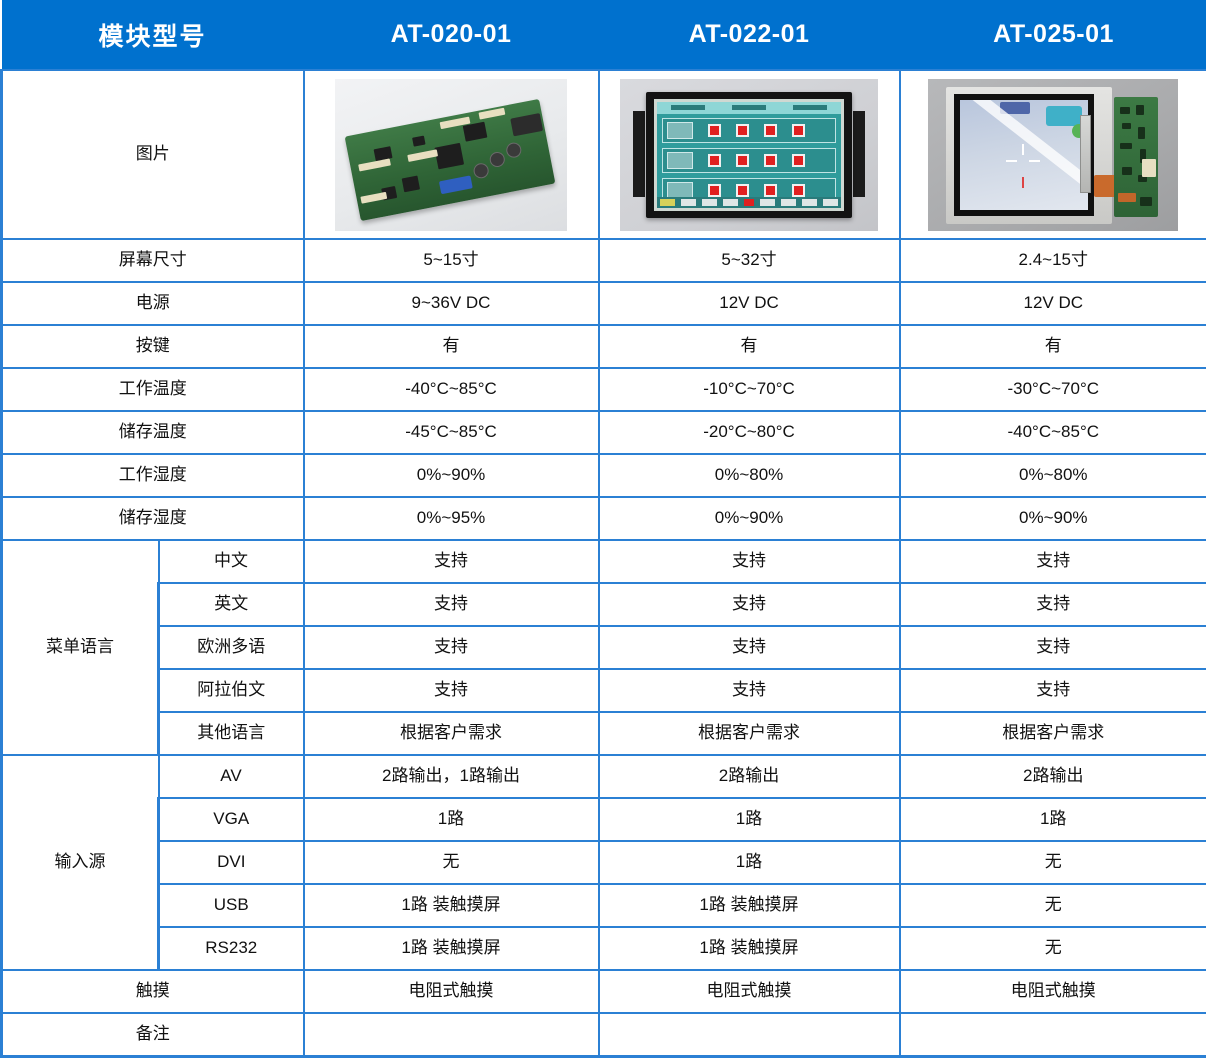 Image resolution: width=1206 pixels, height=1058 pixels. I want to click on row-value-3: 有, so click(1053, 346).